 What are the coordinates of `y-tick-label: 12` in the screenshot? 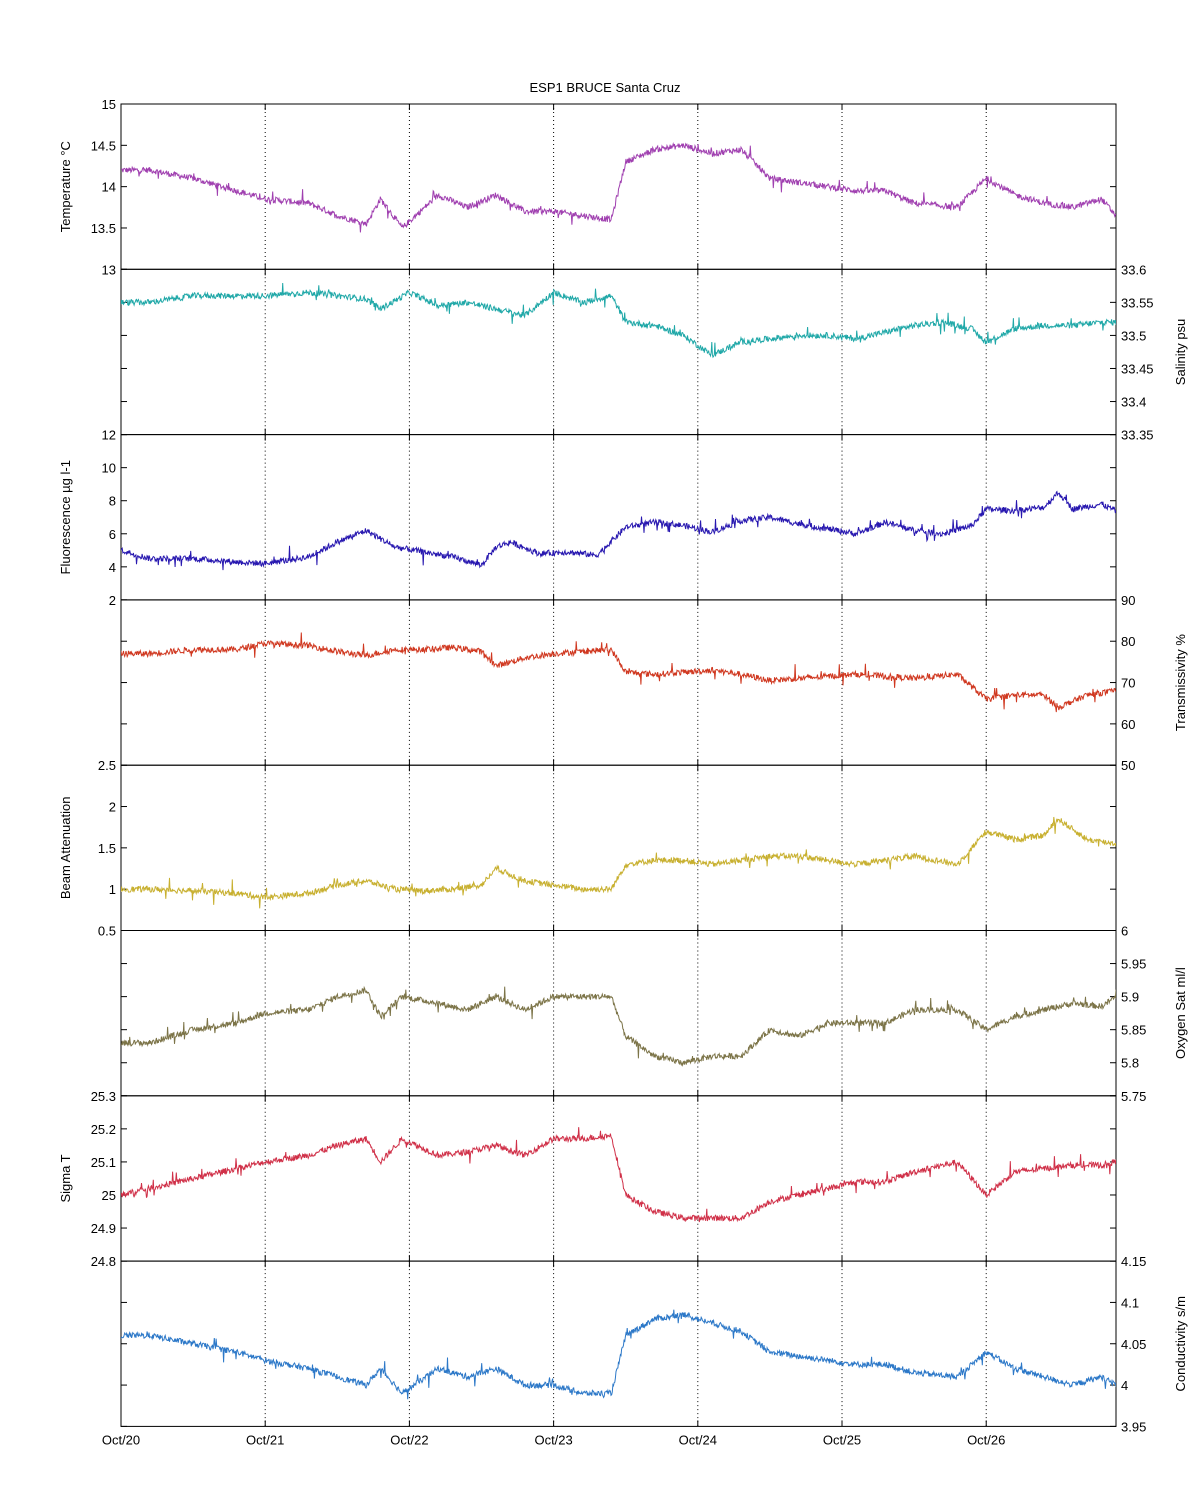 It's located at (109, 435).